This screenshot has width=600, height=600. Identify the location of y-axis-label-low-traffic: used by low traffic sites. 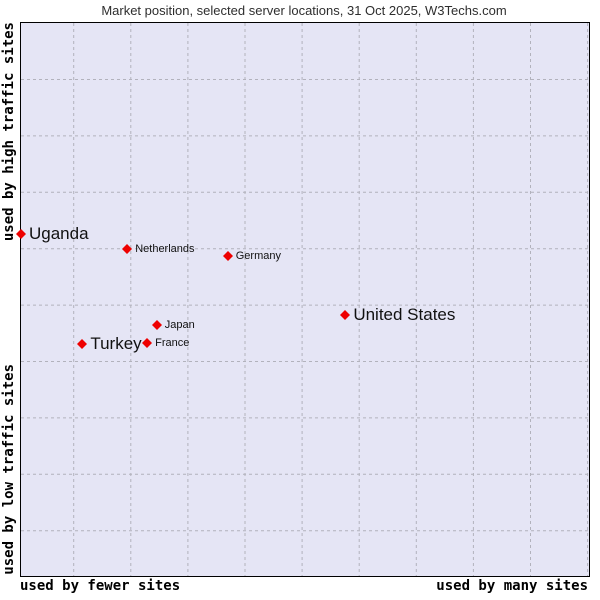
(9, 469).